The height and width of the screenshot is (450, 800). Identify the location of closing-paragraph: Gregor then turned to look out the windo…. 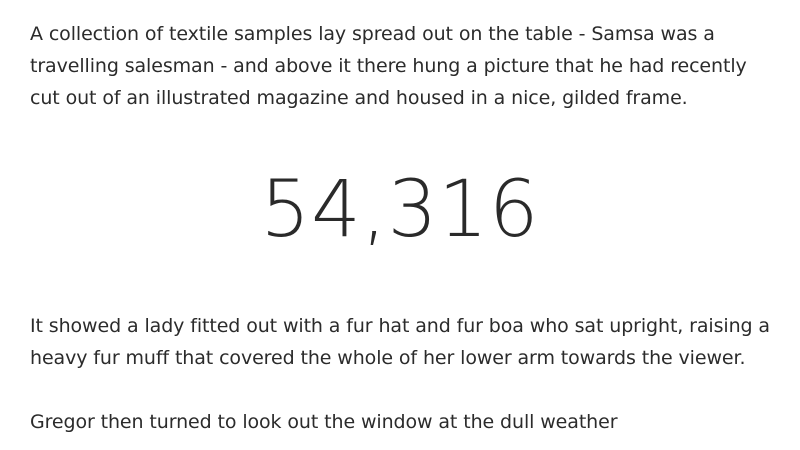
(324, 422).